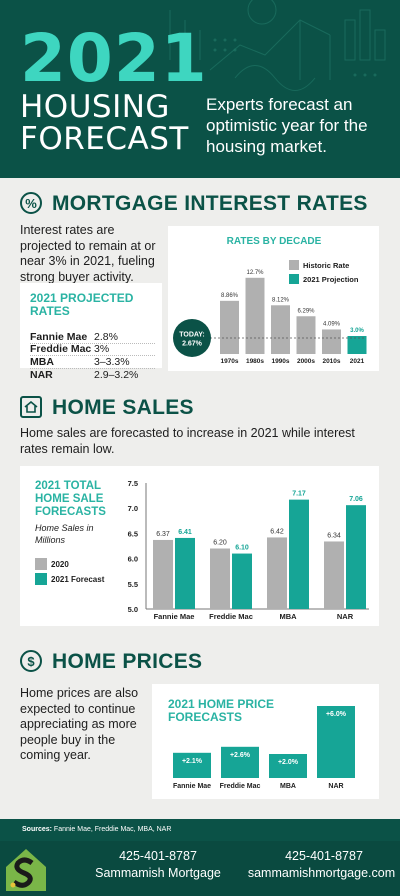  Describe the element at coordinates (95, 107) in the screenshot. I see `header-title-line1: HOUSING` at that location.